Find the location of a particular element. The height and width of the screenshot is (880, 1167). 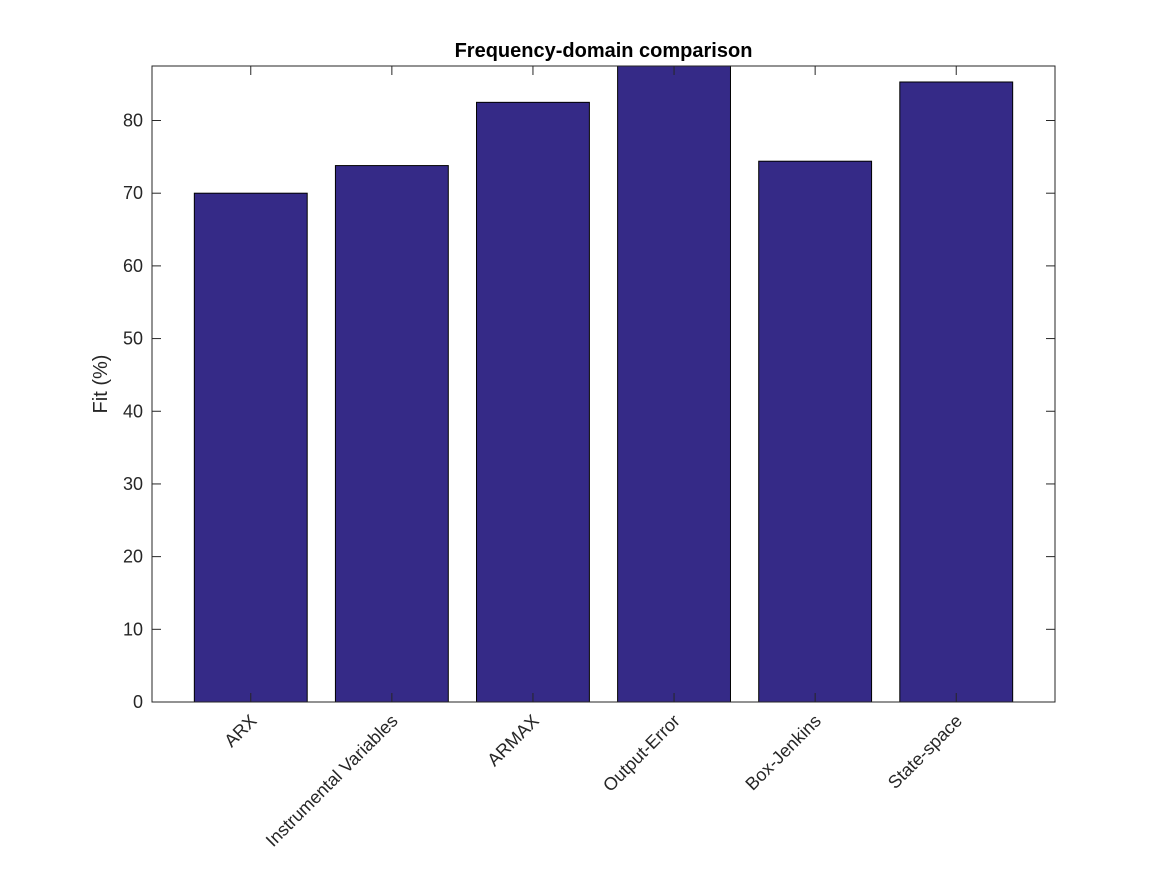

x-tick-label: Output-Error is located at coordinates (641, 753).